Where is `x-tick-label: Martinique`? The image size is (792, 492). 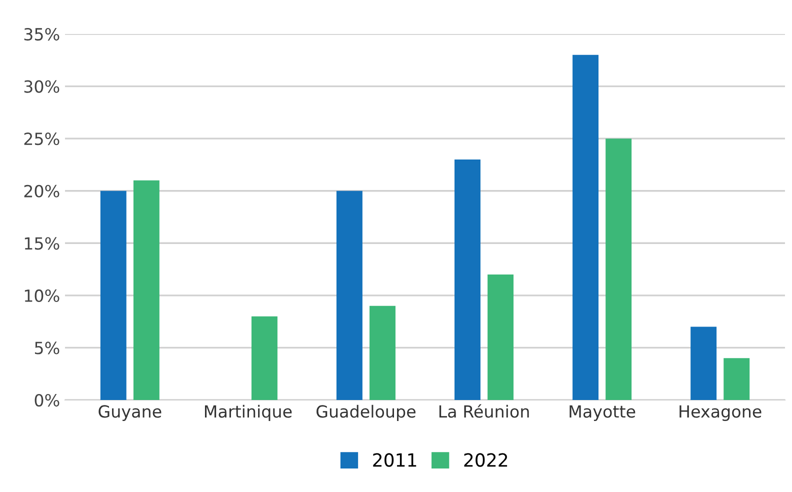 x-tick-label: Martinique is located at coordinates (248, 412).